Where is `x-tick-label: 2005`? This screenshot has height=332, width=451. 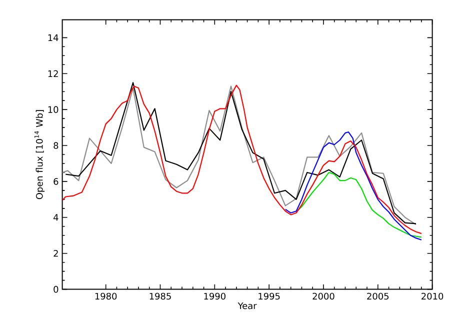
x-tick-label: 2005 is located at coordinates (378, 296).